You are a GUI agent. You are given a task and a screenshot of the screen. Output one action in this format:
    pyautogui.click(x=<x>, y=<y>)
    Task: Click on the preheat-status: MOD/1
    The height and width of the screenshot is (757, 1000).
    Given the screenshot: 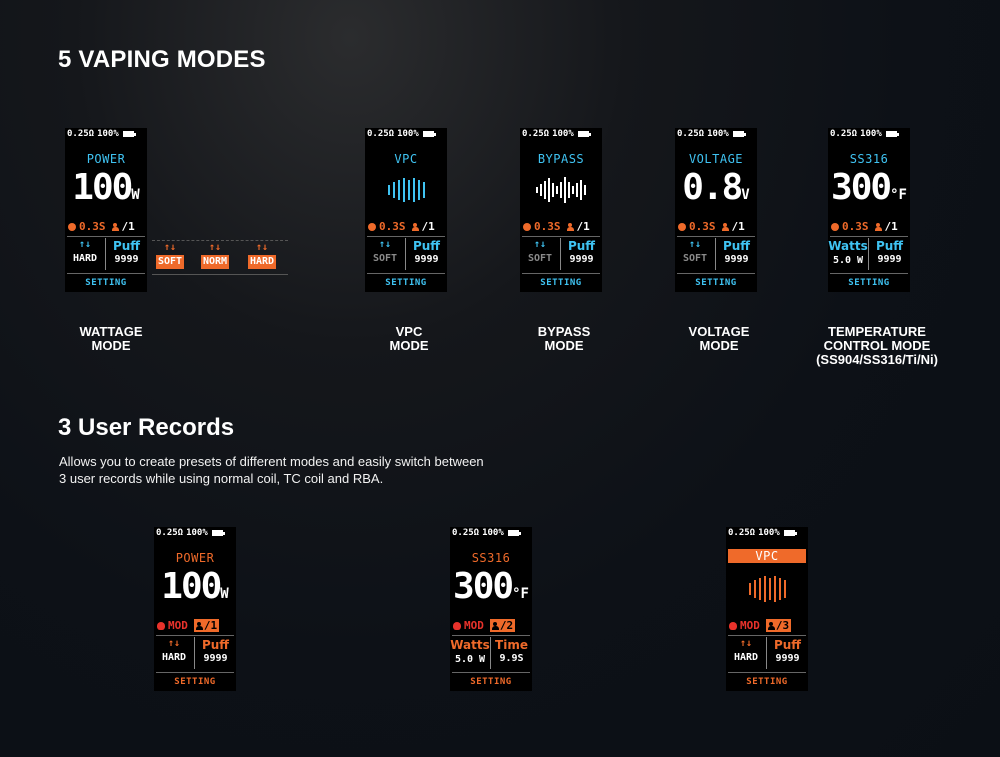 What is the action you would take?
    pyautogui.click(x=196, y=625)
    